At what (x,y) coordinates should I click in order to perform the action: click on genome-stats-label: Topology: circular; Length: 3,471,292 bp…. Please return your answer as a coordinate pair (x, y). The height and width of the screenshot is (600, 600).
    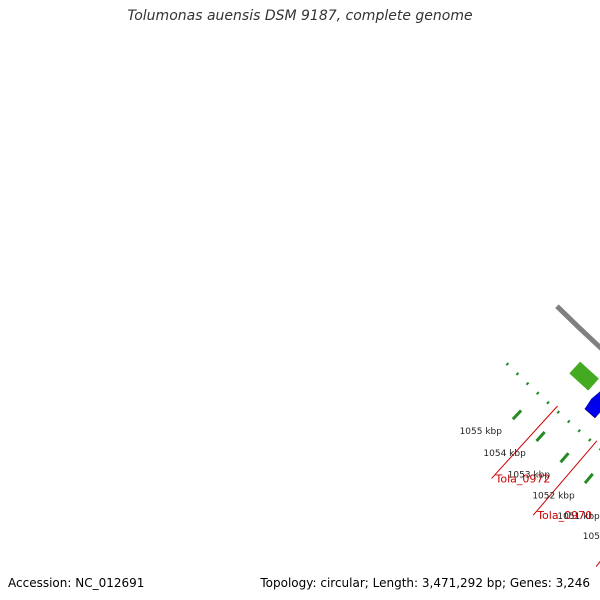
    Looking at the image, I should click on (425, 583).